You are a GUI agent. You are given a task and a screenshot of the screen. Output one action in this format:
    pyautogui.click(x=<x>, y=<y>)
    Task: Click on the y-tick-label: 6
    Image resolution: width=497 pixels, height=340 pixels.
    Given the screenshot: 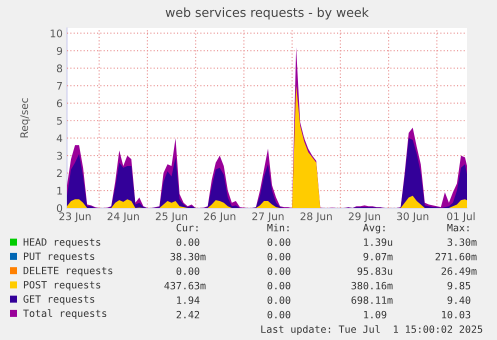 What is the action you would take?
    pyautogui.click(x=59, y=103)
    